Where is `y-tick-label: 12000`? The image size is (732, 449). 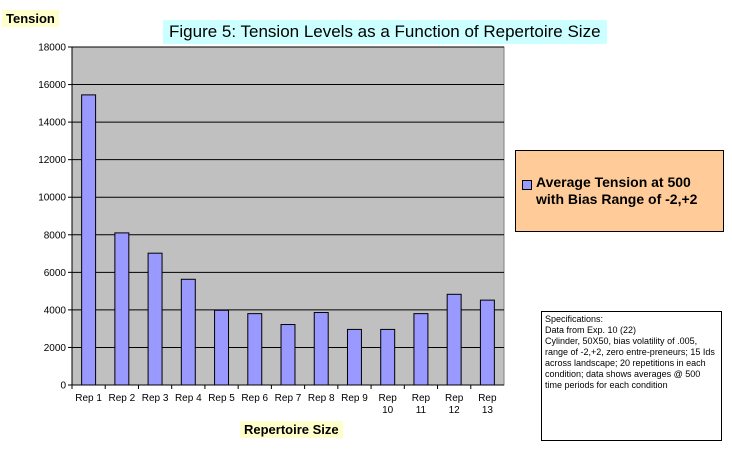
y-tick-label: 12000 is located at coordinates (52, 160).